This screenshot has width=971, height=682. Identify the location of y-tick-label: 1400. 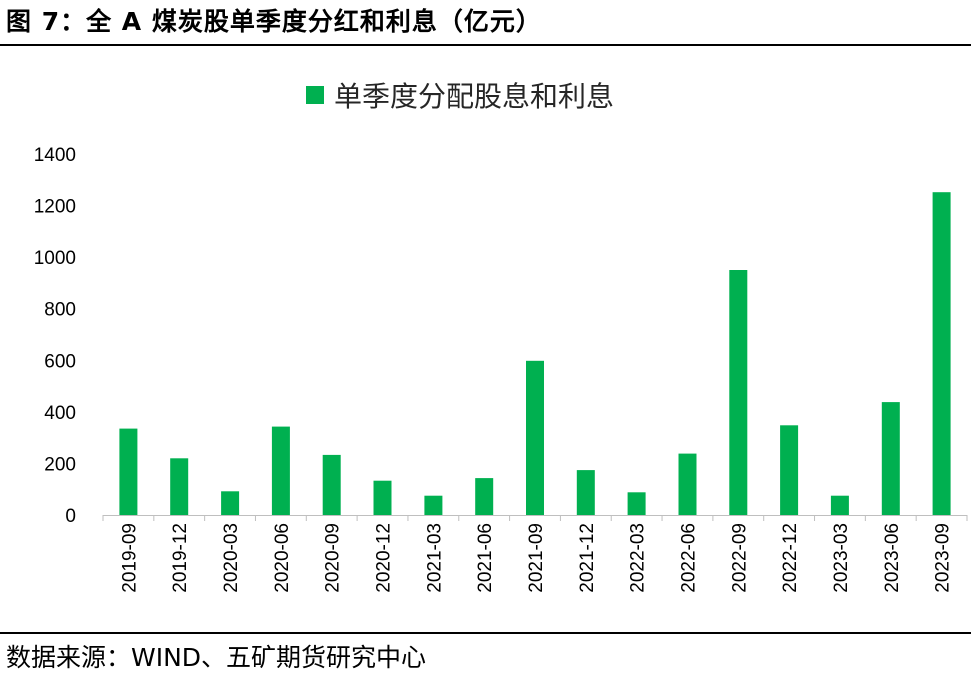
(55, 155).